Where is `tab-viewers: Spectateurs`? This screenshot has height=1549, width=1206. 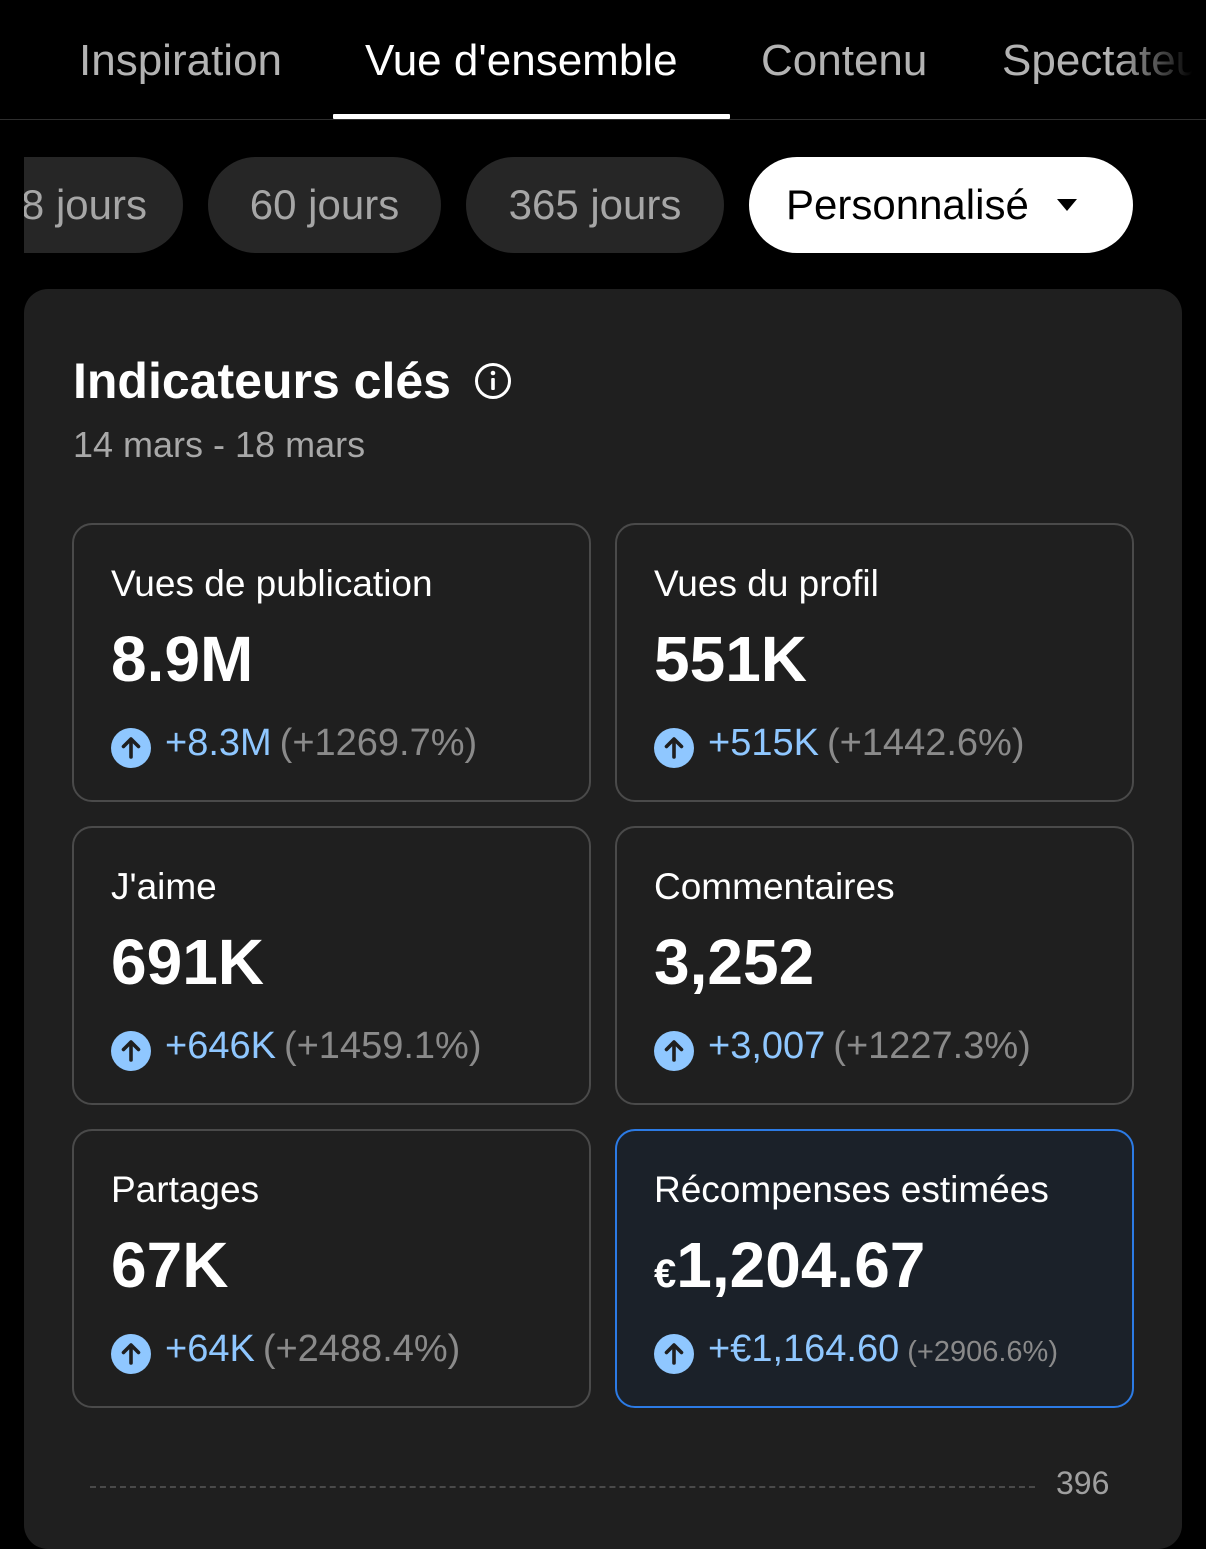
tab-viewers: Spectateurs is located at coordinates (1104, 60).